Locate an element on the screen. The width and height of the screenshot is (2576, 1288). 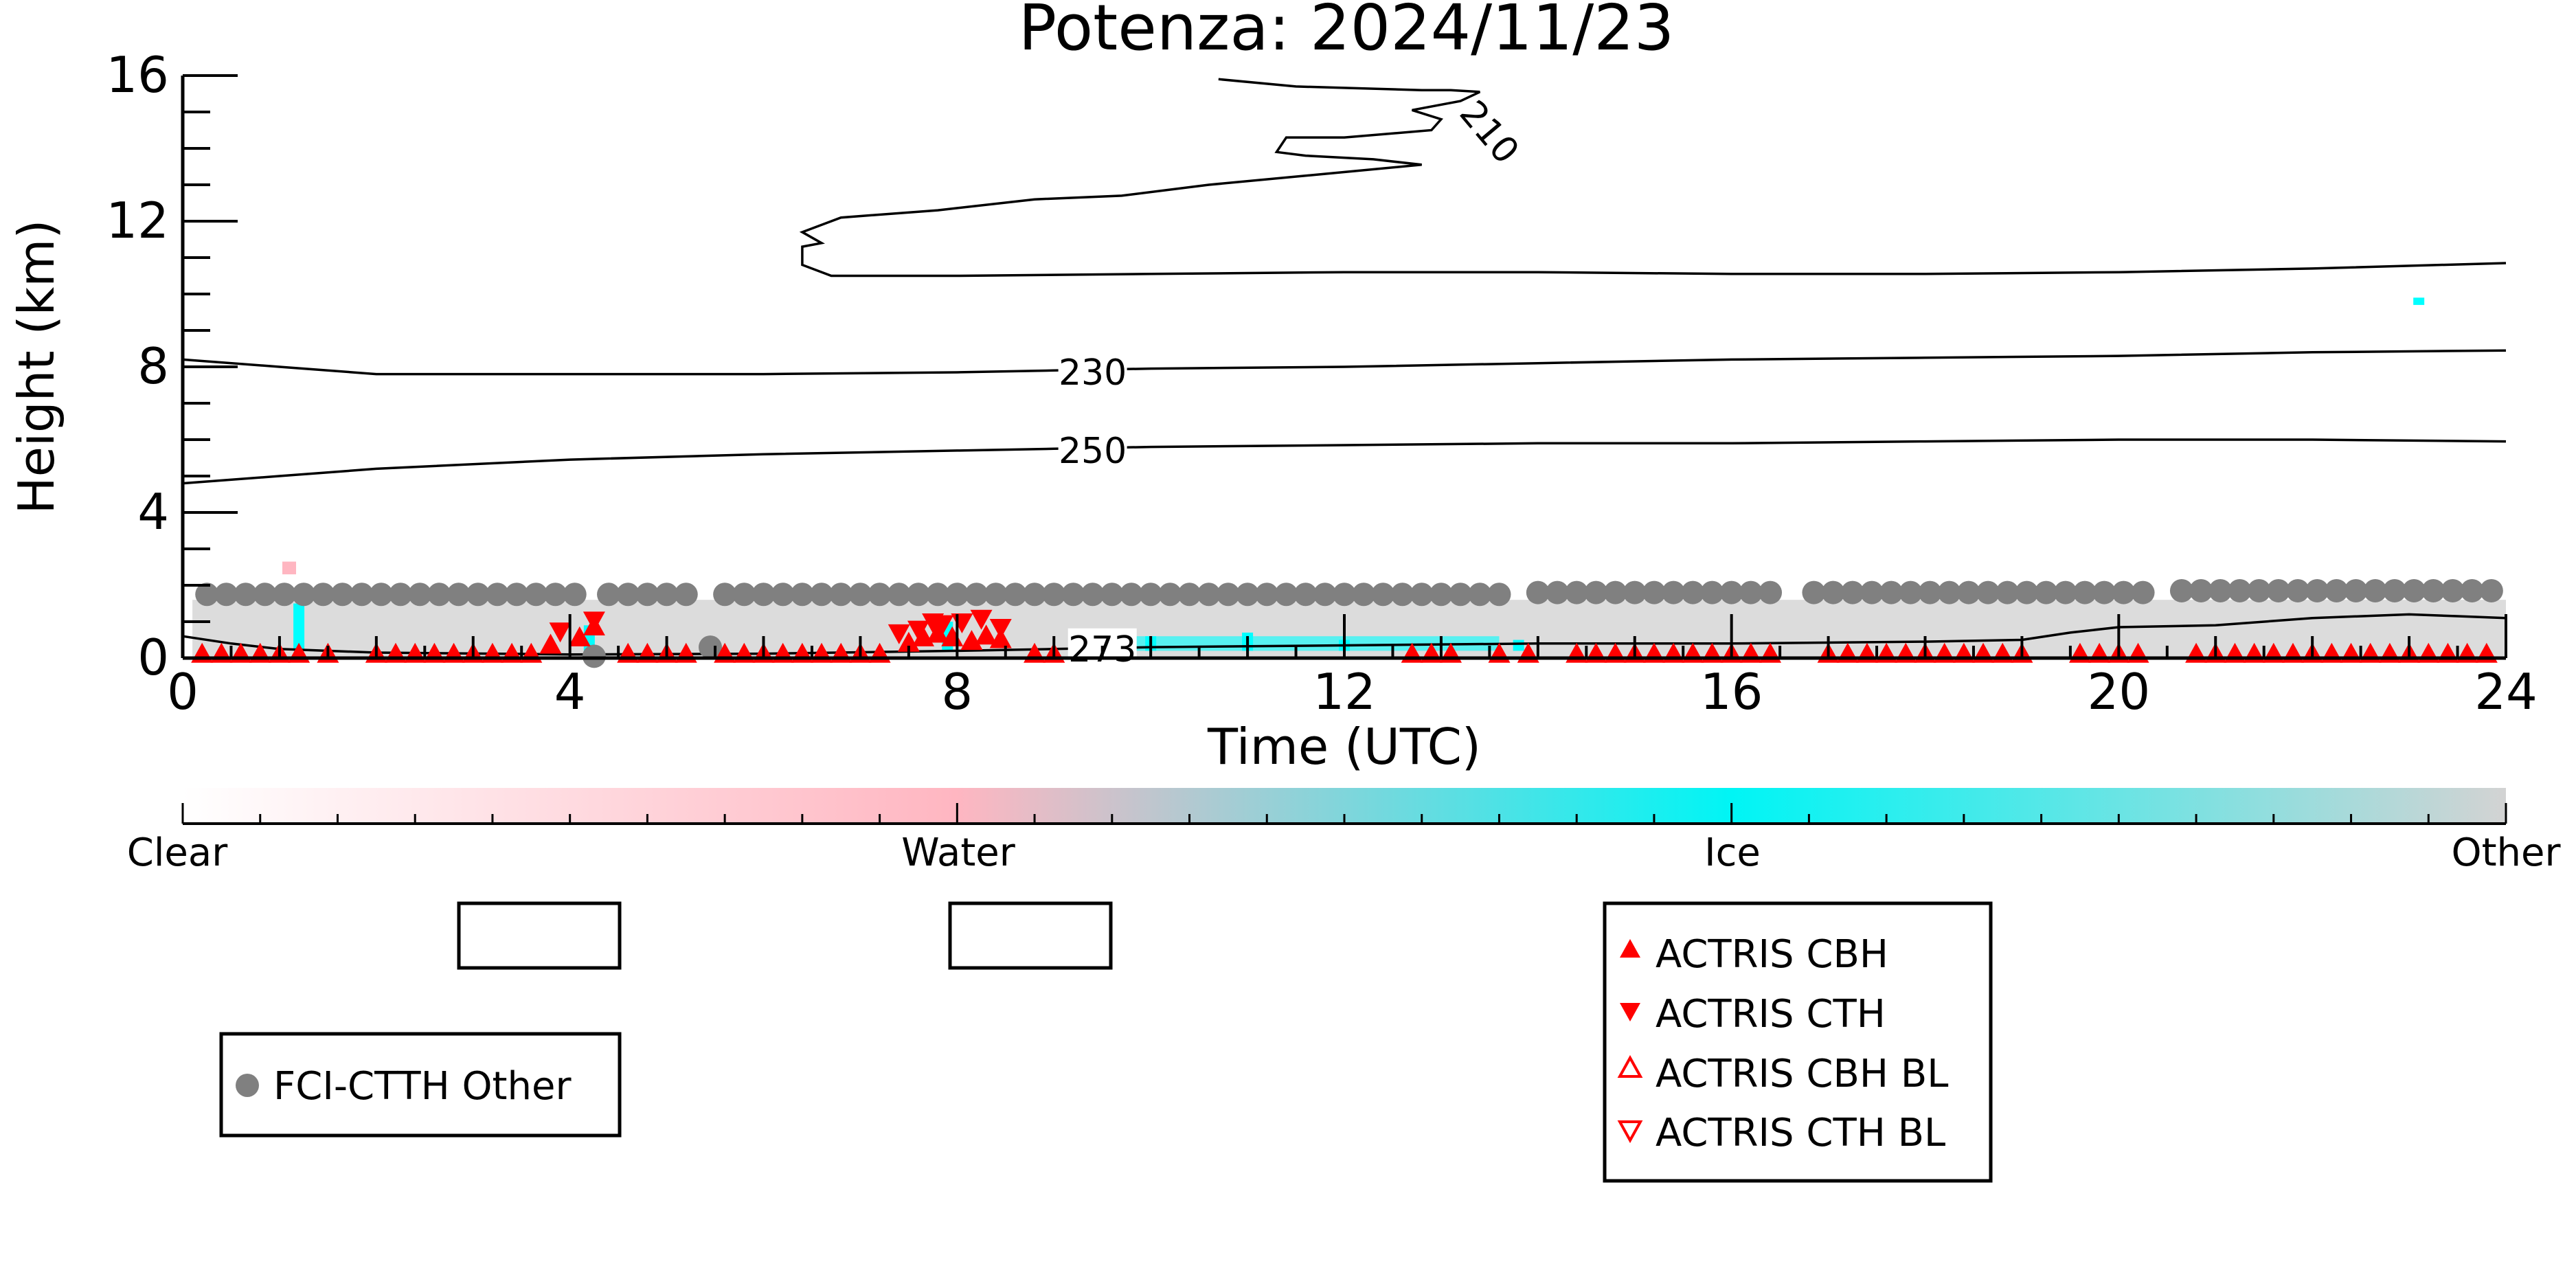
colorbar-label-ice: Ice is located at coordinates (1732, 853).